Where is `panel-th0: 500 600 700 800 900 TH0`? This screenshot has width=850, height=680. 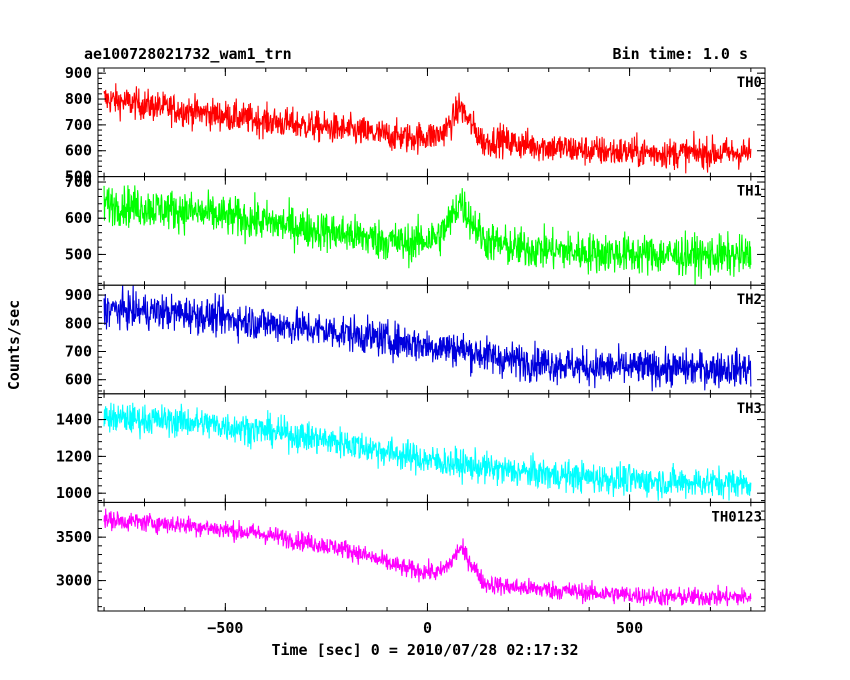 panel-th0: 500 600 700 800 900 TH0 is located at coordinates (415, 125).